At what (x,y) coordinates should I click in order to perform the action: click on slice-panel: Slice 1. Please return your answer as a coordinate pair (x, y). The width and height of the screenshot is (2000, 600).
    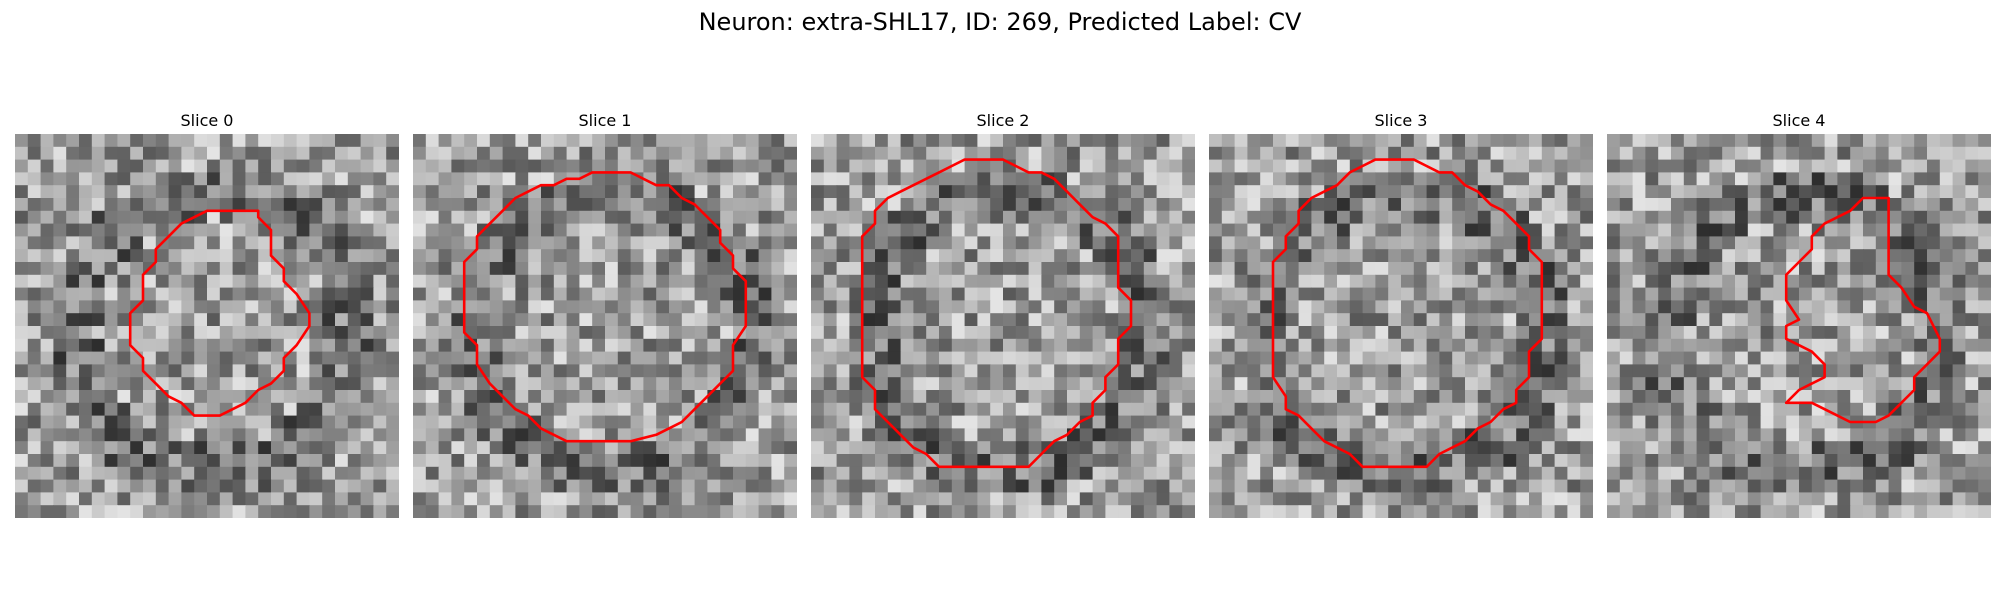
    Looking at the image, I should click on (605, 313).